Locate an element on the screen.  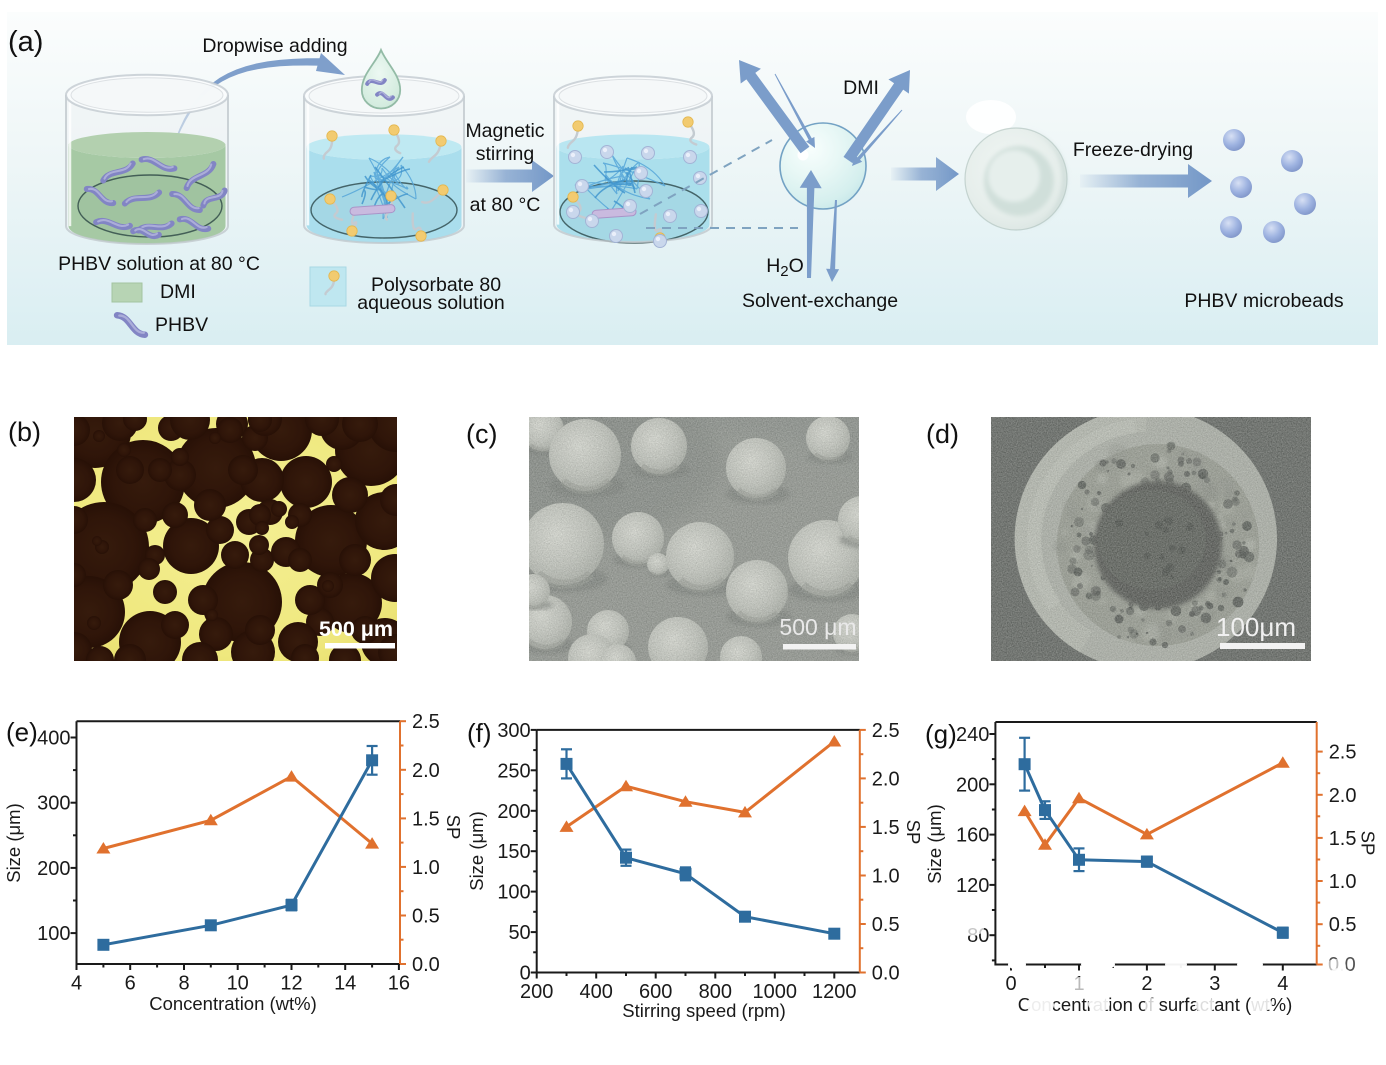
svg-text: stirring is located at coordinates (505, 154).